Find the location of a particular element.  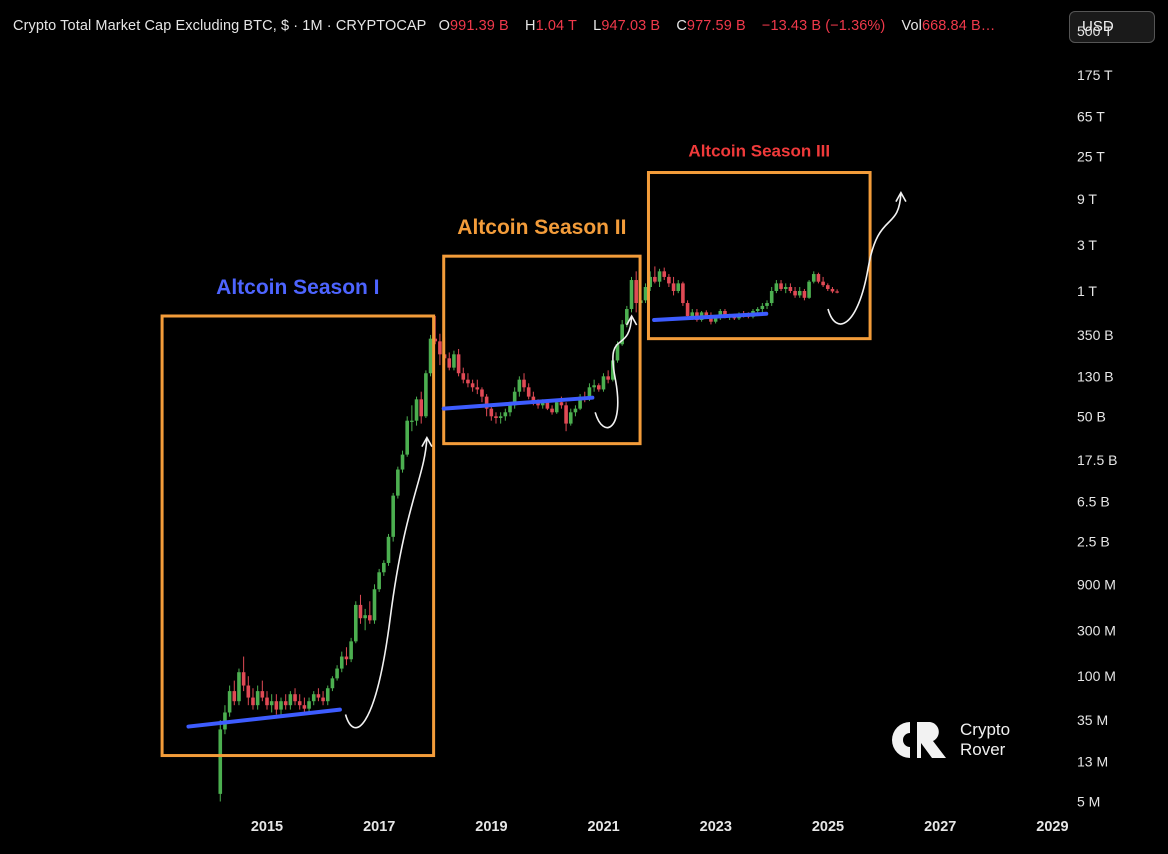

y-tick-label: 25 T is located at coordinates (1091, 156).